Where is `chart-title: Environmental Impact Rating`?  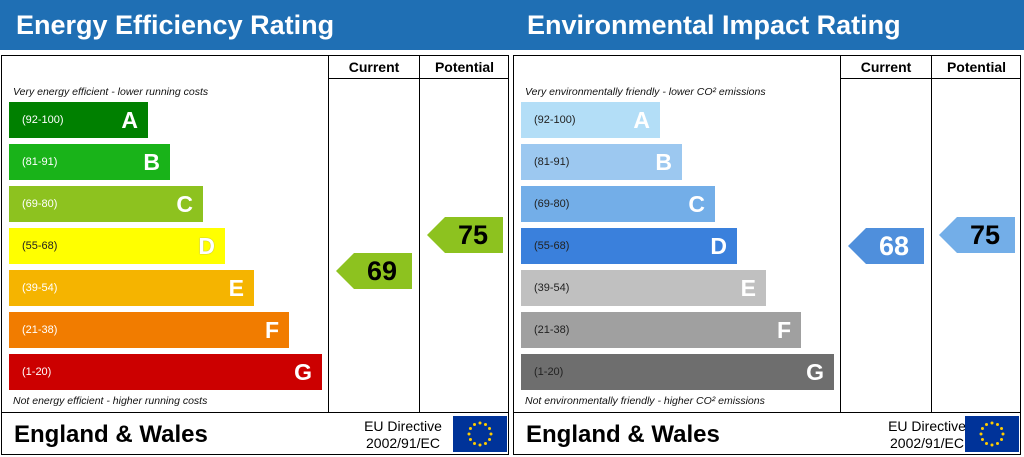
chart-title: Environmental Impact Rating is located at coordinates (768, 25).